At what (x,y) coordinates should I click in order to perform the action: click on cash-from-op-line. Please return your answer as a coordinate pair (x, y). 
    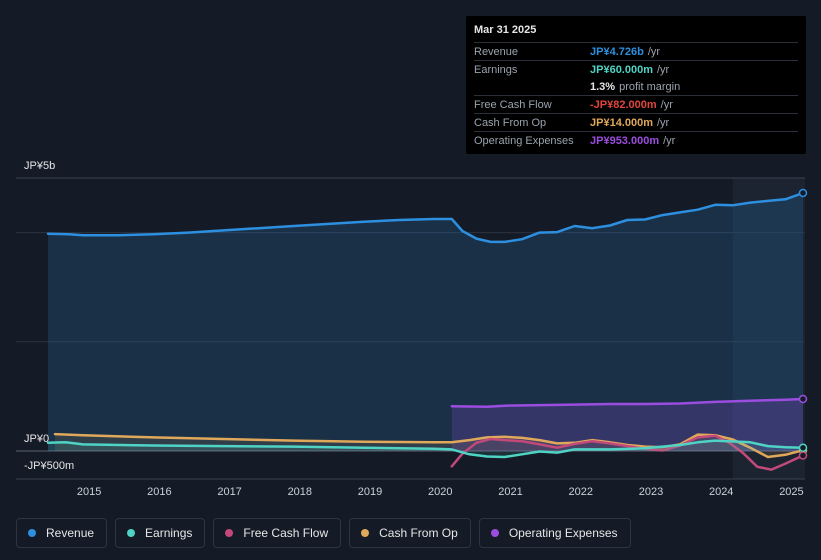
    Looking at the image, I should click on (429, 445).